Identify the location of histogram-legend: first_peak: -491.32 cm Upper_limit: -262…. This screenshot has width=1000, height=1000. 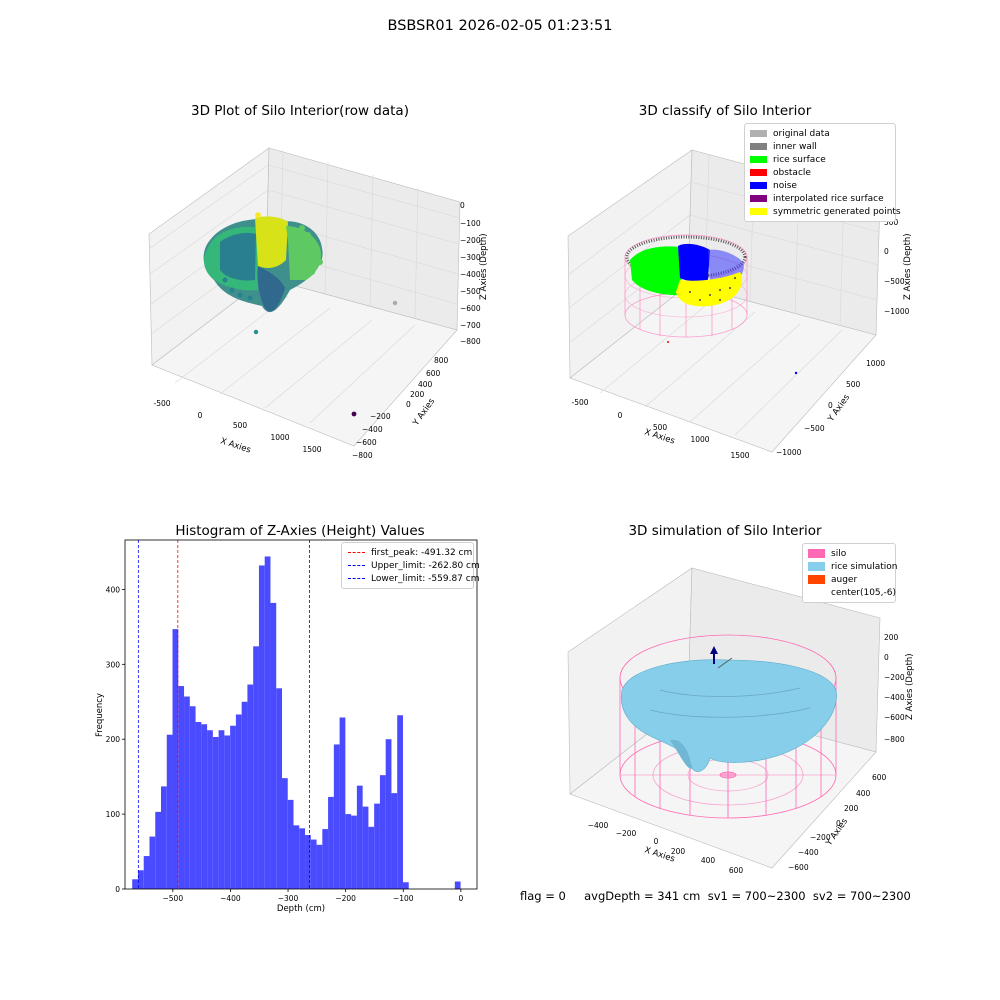
(410, 565).